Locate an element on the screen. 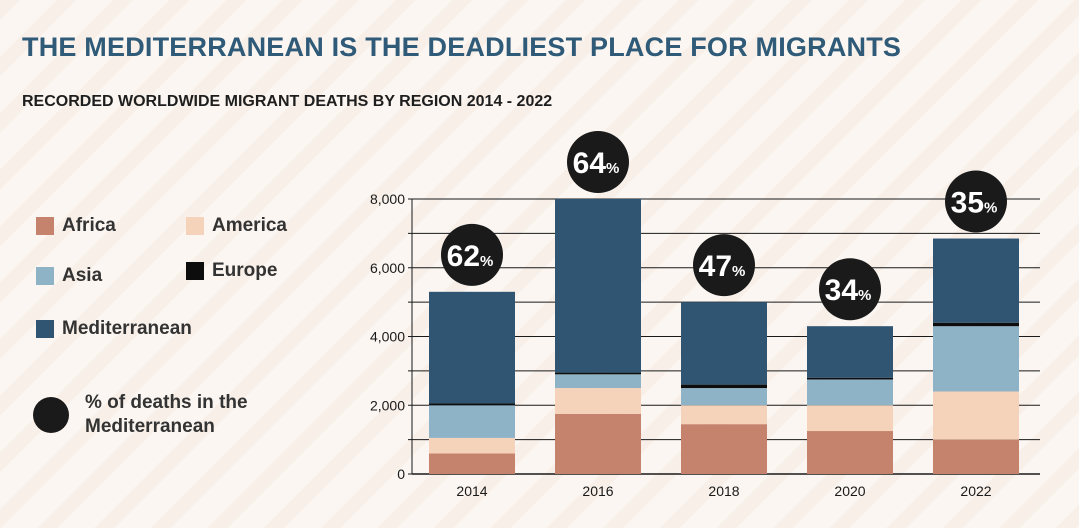 The height and width of the screenshot is (528, 1079). percent-label: 64% is located at coordinates (596, 163).